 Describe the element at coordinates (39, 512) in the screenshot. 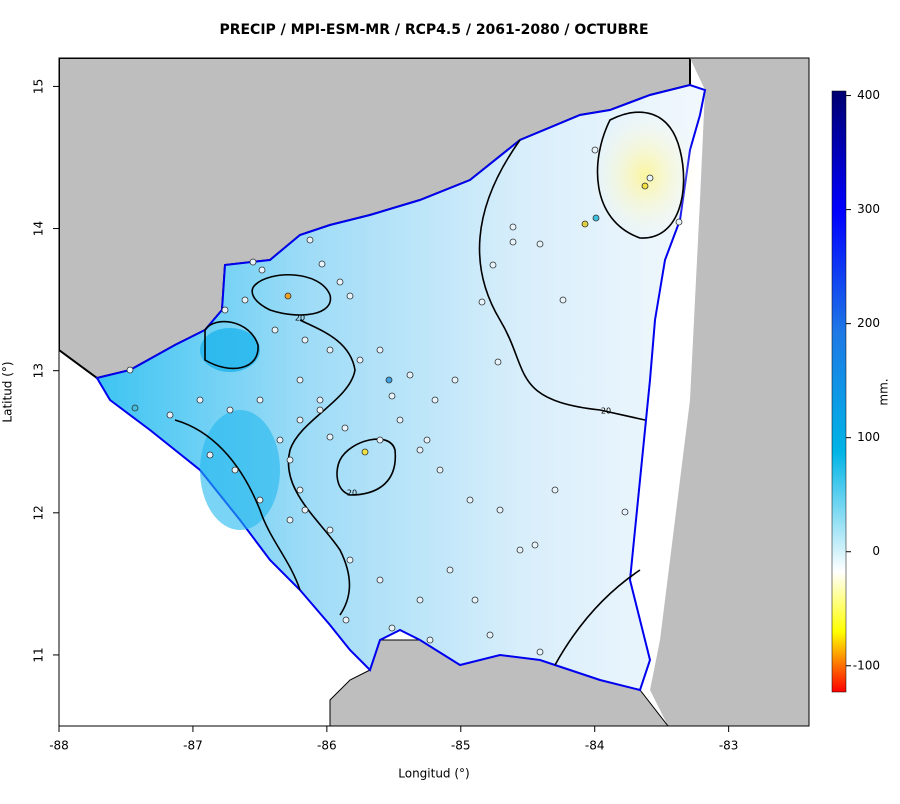

I see `y-tick-label: 12` at that location.